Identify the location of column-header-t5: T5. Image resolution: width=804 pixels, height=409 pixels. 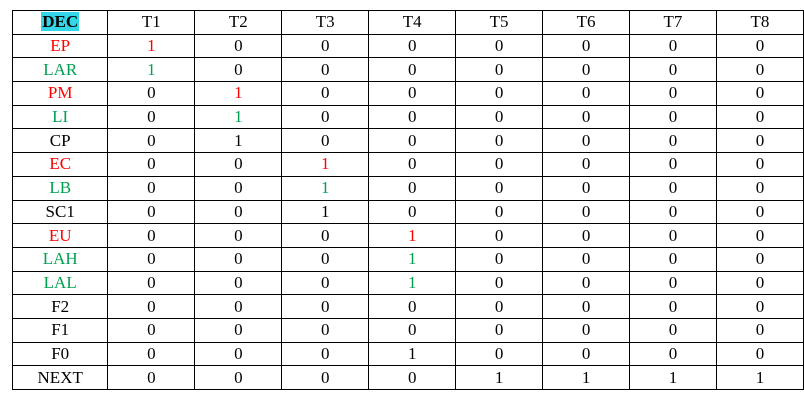
(499, 22).